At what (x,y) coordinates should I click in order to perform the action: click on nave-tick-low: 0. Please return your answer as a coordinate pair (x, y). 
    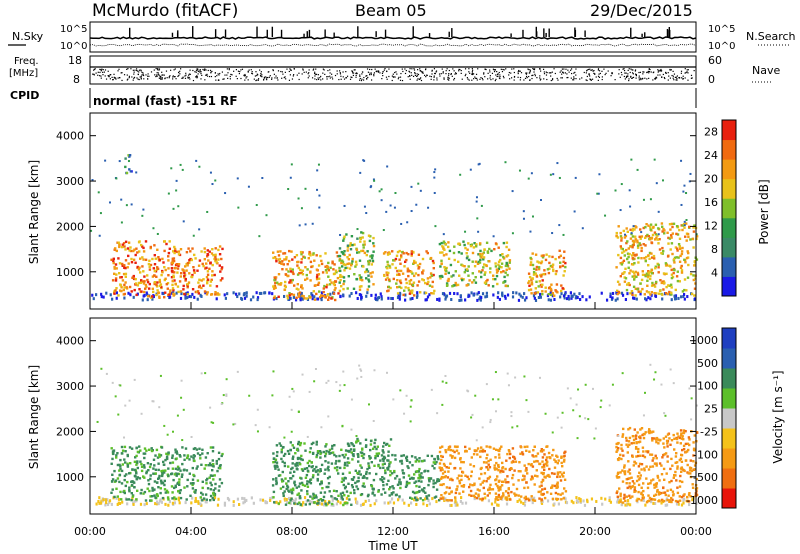
    Looking at the image, I should click on (711, 79).